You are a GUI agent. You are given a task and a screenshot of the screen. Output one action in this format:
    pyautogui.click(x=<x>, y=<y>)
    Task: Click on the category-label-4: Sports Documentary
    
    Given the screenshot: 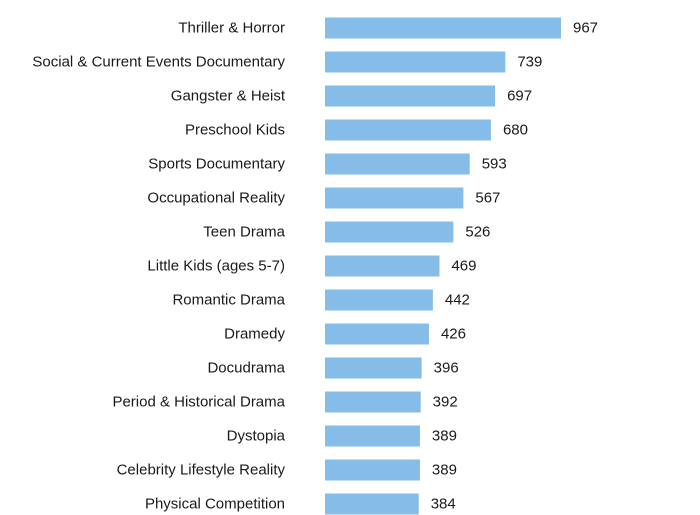 What is the action you would take?
    pyautogui.click(x=216, y=164)
    